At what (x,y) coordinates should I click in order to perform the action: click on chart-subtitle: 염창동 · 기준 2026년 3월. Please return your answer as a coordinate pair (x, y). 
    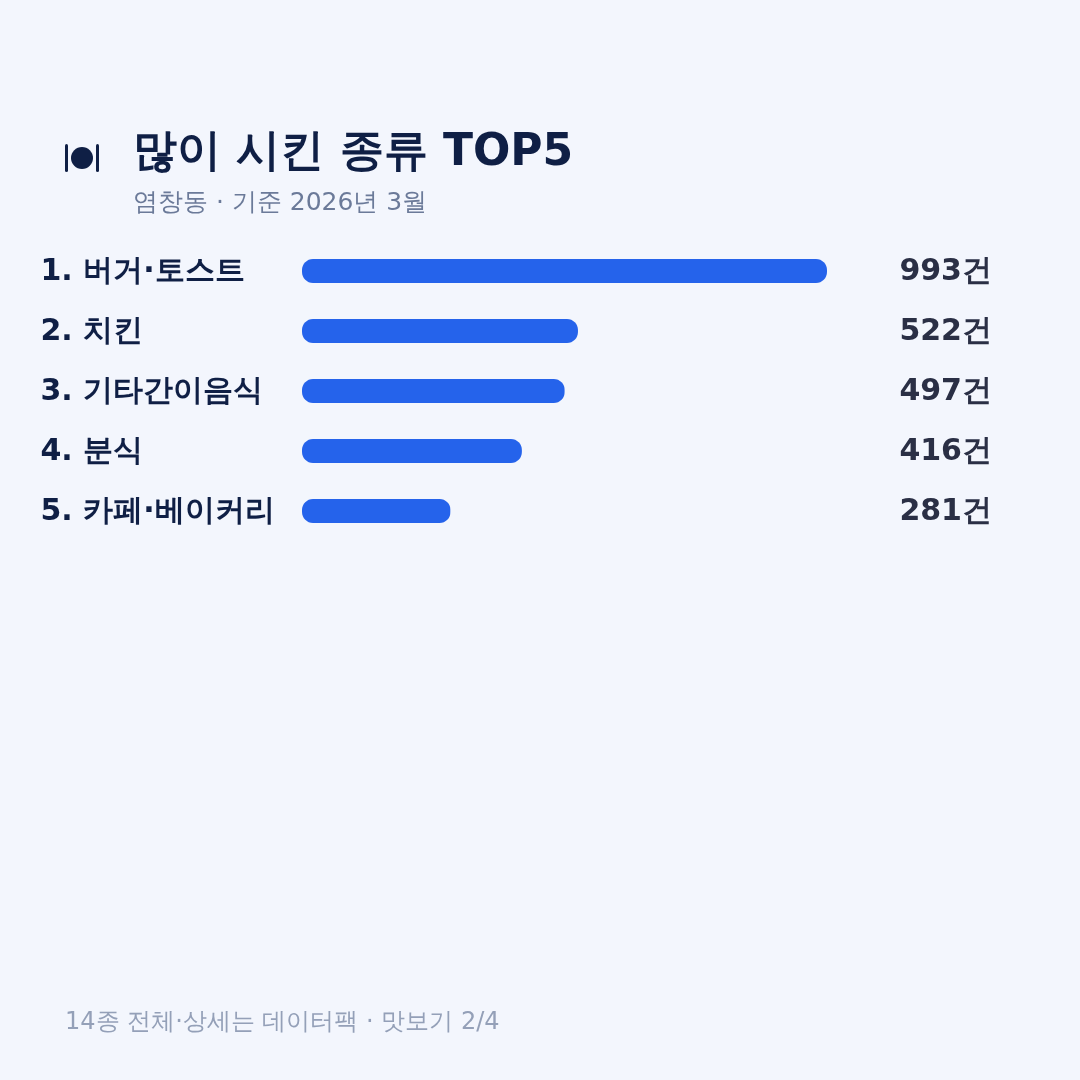
    Looking at the image, I should click on (280, 201).